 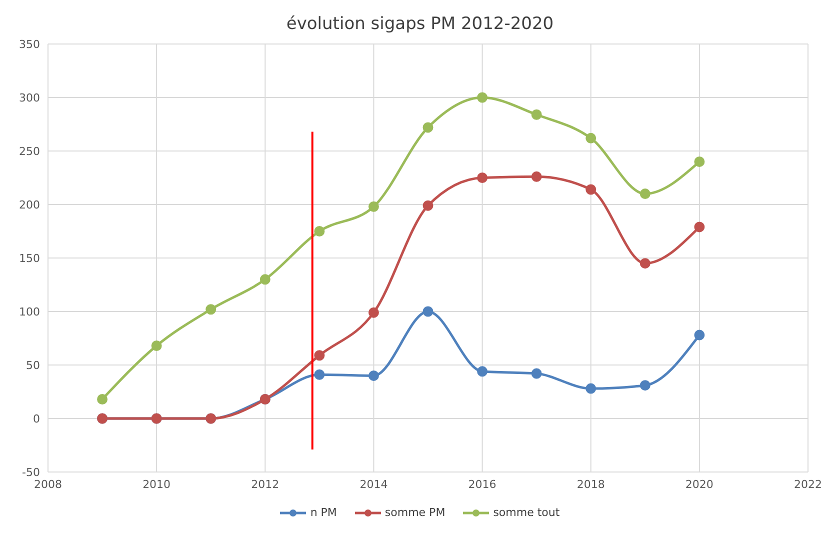 I want to click on y-tick-label: 250, so click(x=29, y=151).